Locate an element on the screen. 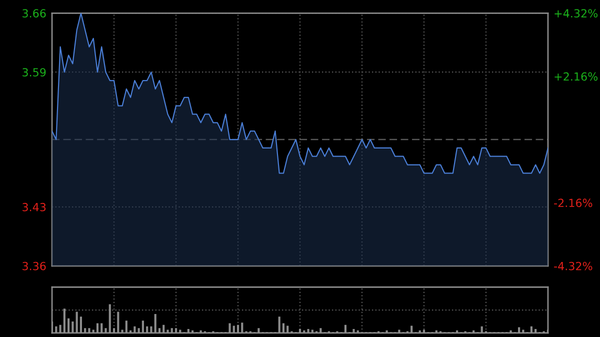  y-tick-label: 3.59 is located at coordinates (34, 72).